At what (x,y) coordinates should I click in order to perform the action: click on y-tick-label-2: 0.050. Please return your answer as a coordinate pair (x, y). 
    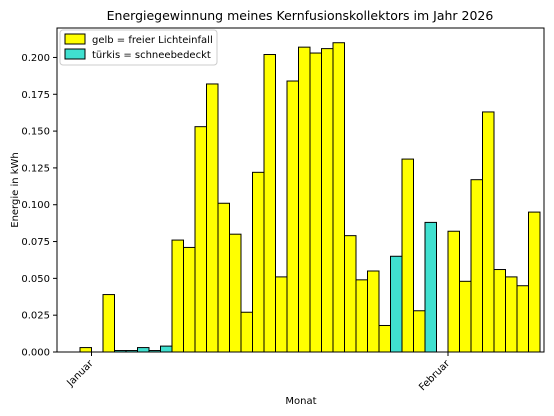
    Looking at the image, I should click on (35, 279).